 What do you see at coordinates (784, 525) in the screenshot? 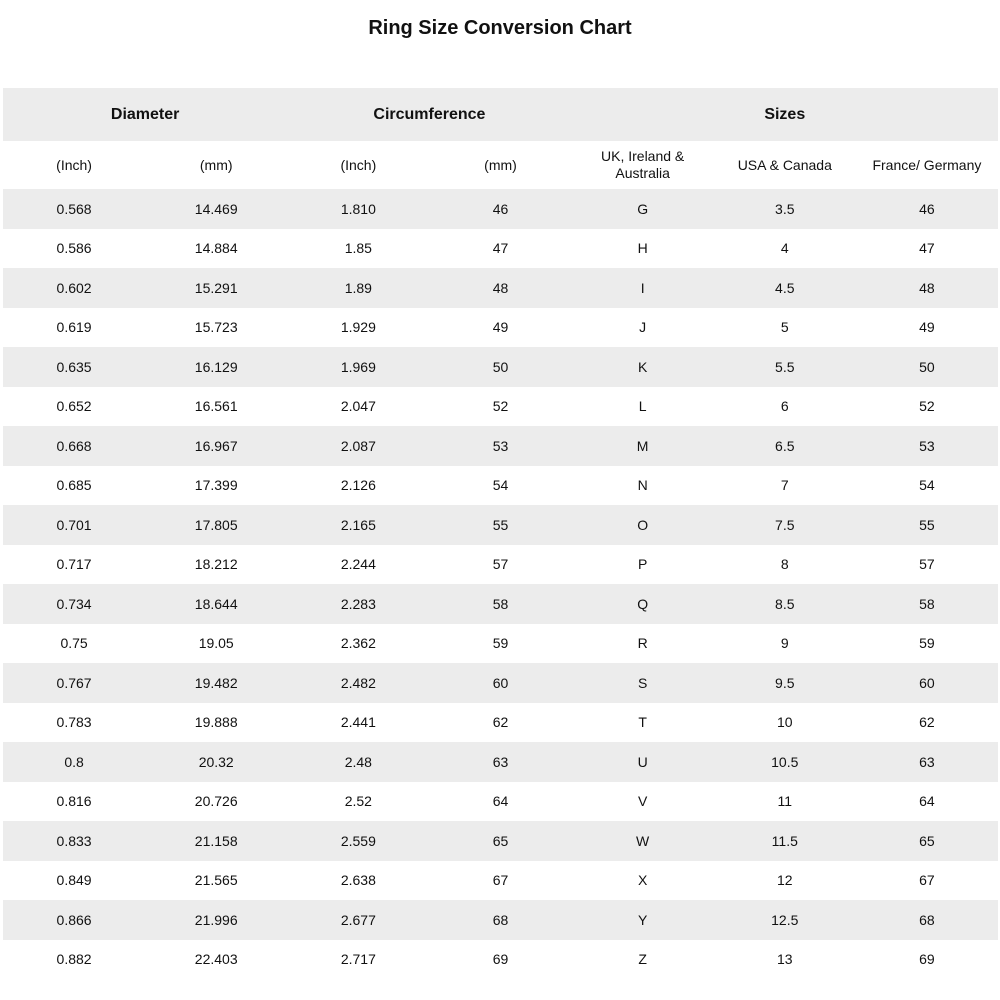
I see `cell-us-size: 7.5` at bounding box center [784, 525].